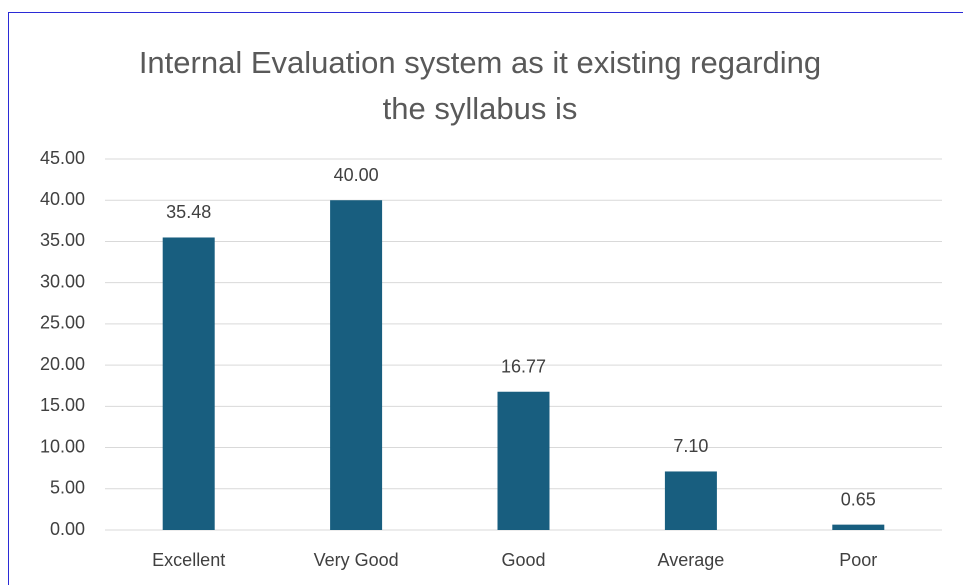 The width and height of the screenshot is (963, 585). Describe the element at coordinates (62, 199) in the screenshot. I see `y-tick-label: 40.00` at that location.